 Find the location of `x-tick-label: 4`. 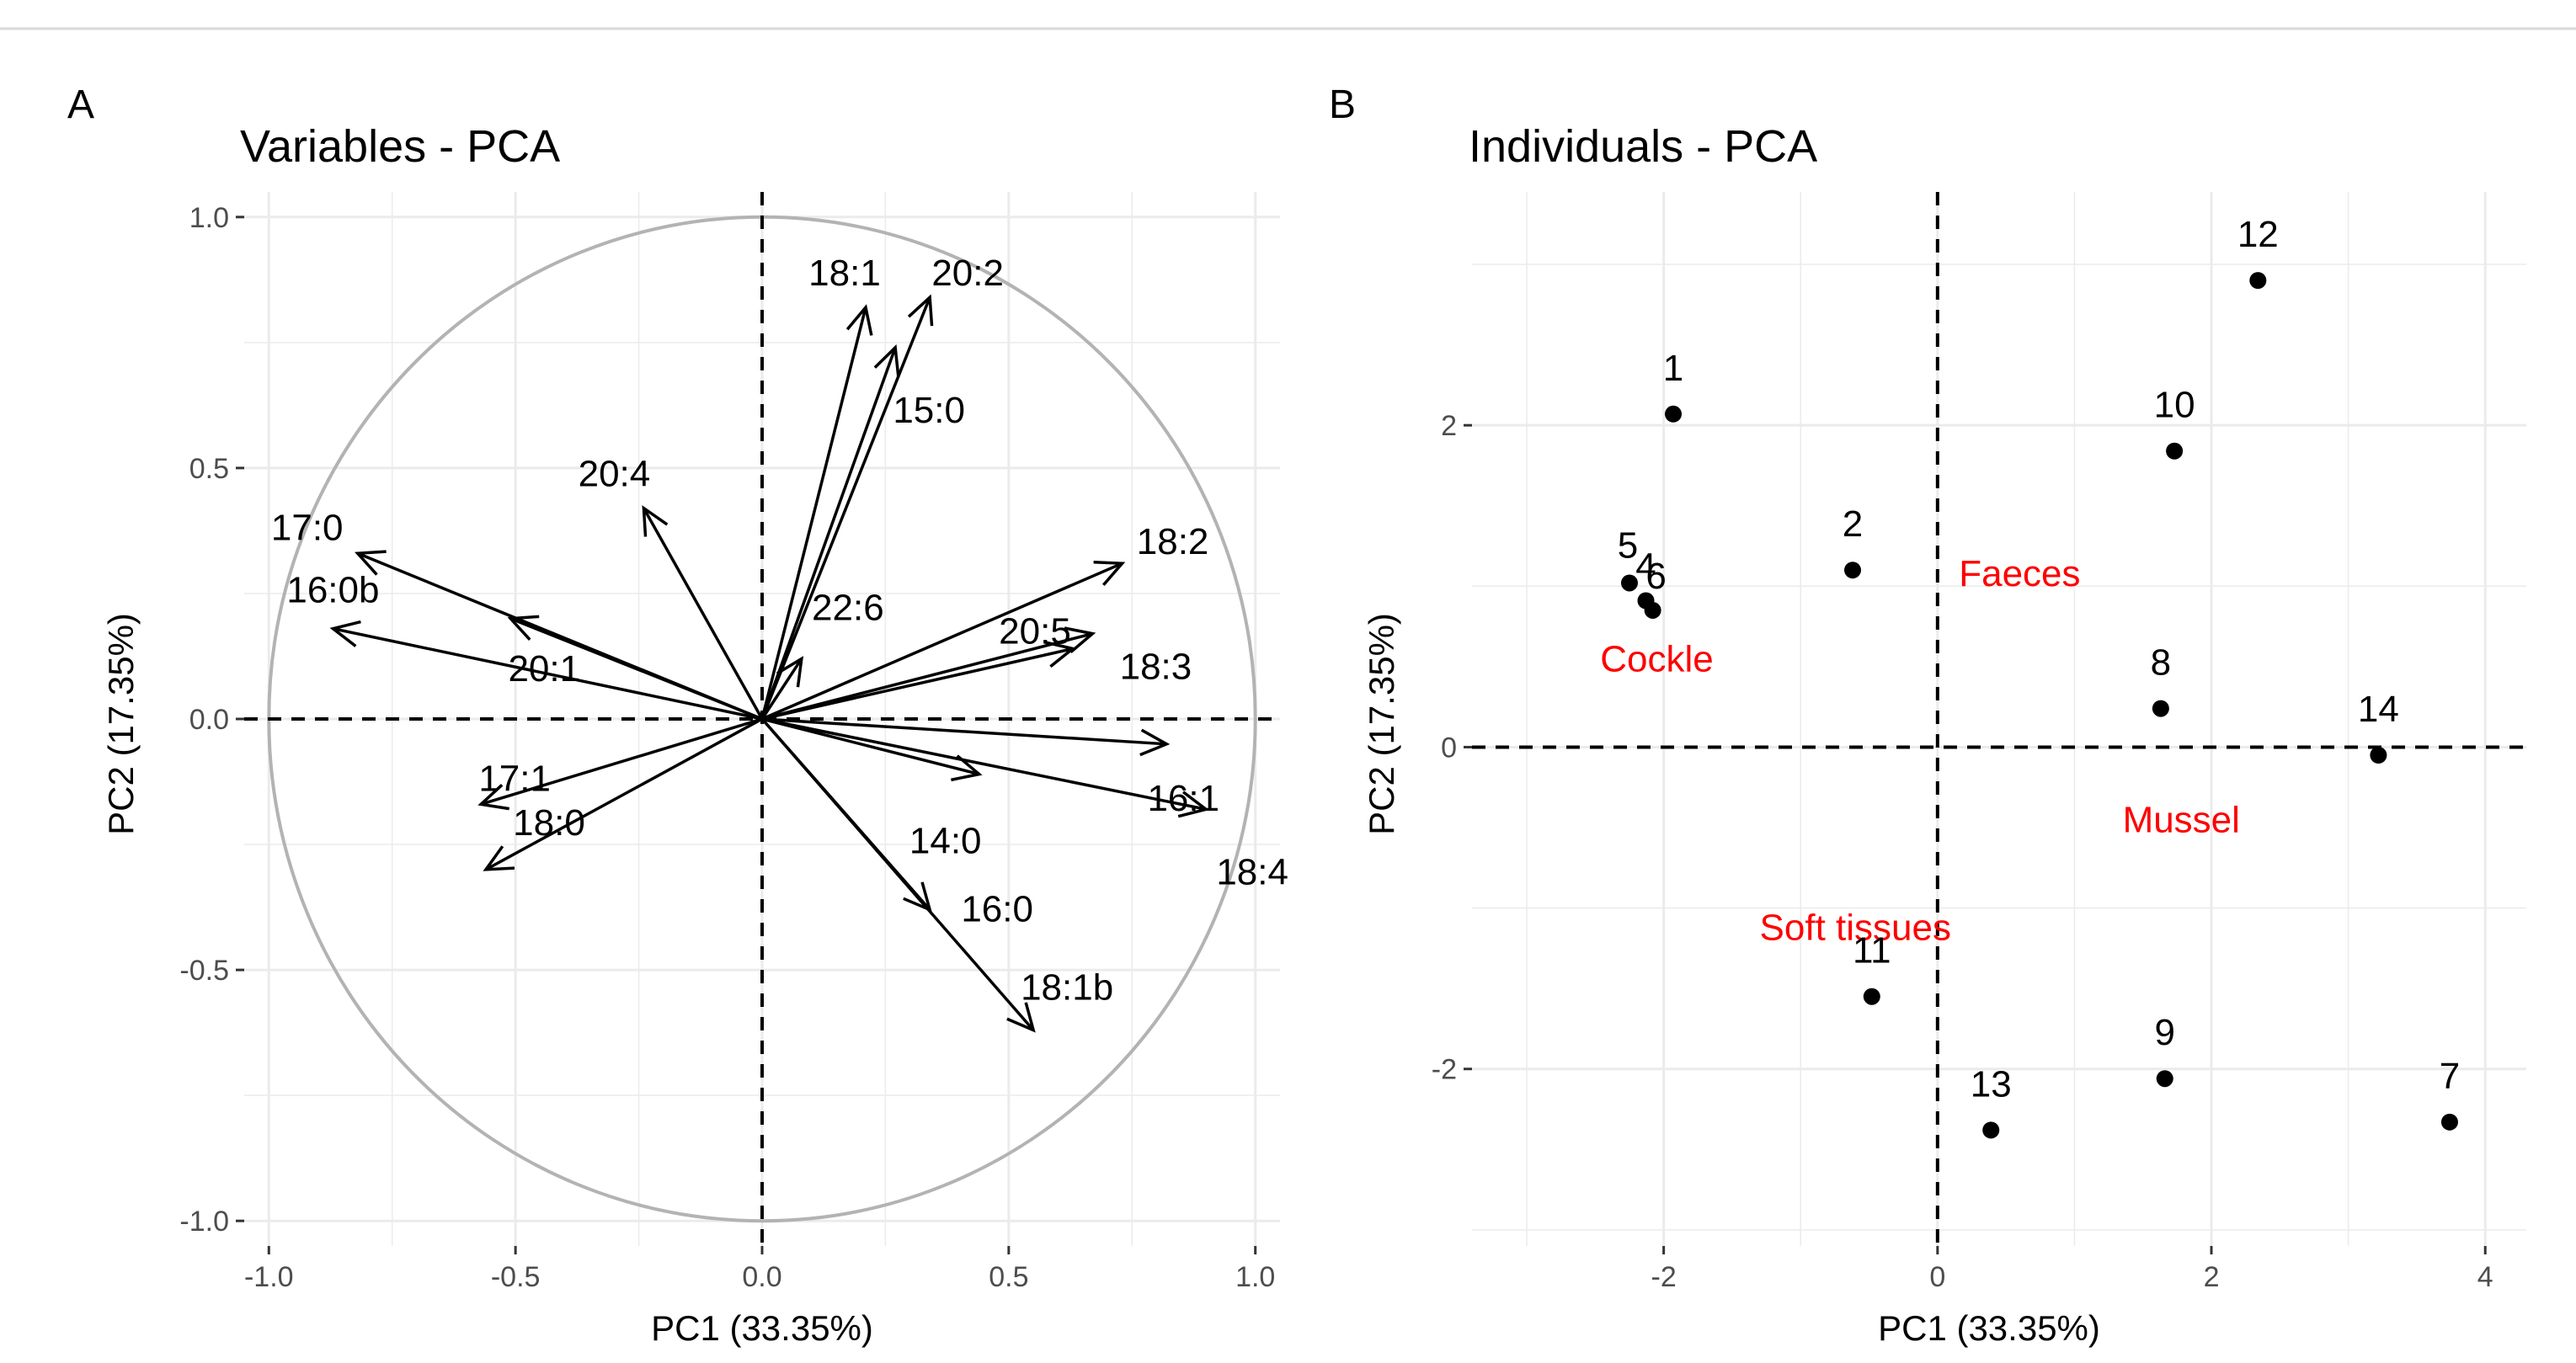

x-tick-label: 4 is located at coordinates (2485, 1277).